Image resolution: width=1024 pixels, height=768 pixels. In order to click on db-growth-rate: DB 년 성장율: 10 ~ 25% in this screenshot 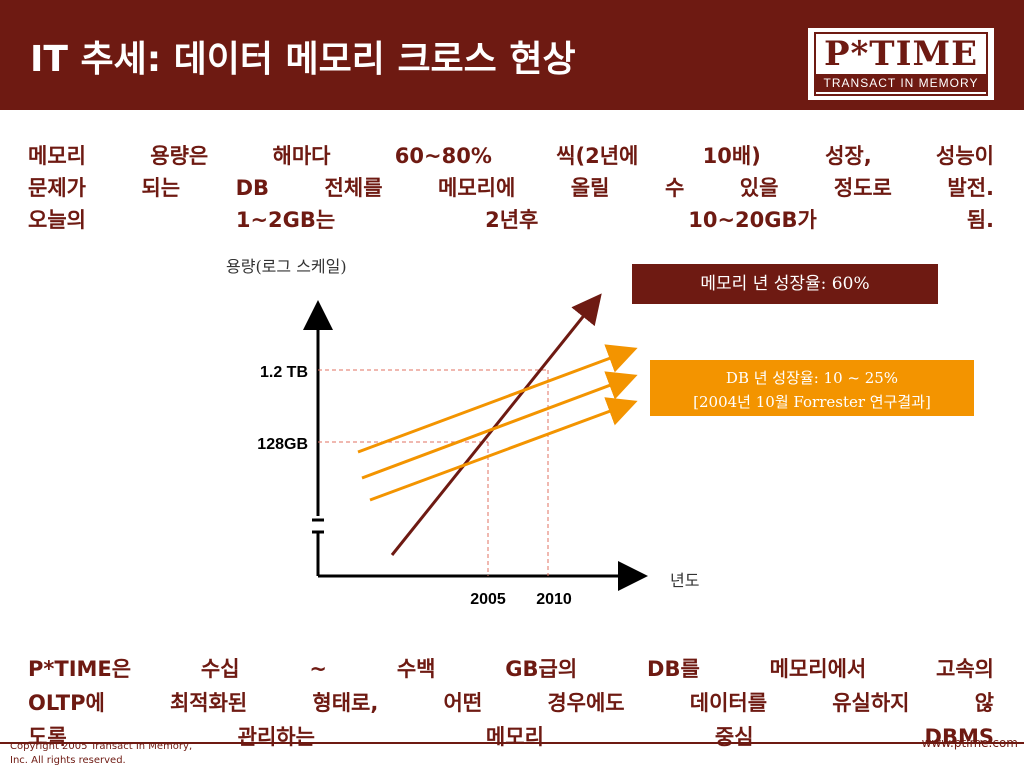, I will do `click(812, 378)`.